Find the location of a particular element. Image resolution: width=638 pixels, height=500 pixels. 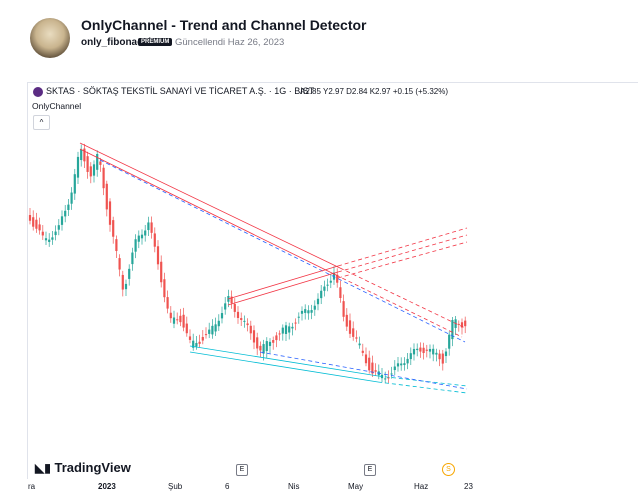

low: D2.84 is located at coordinates (357, 91).